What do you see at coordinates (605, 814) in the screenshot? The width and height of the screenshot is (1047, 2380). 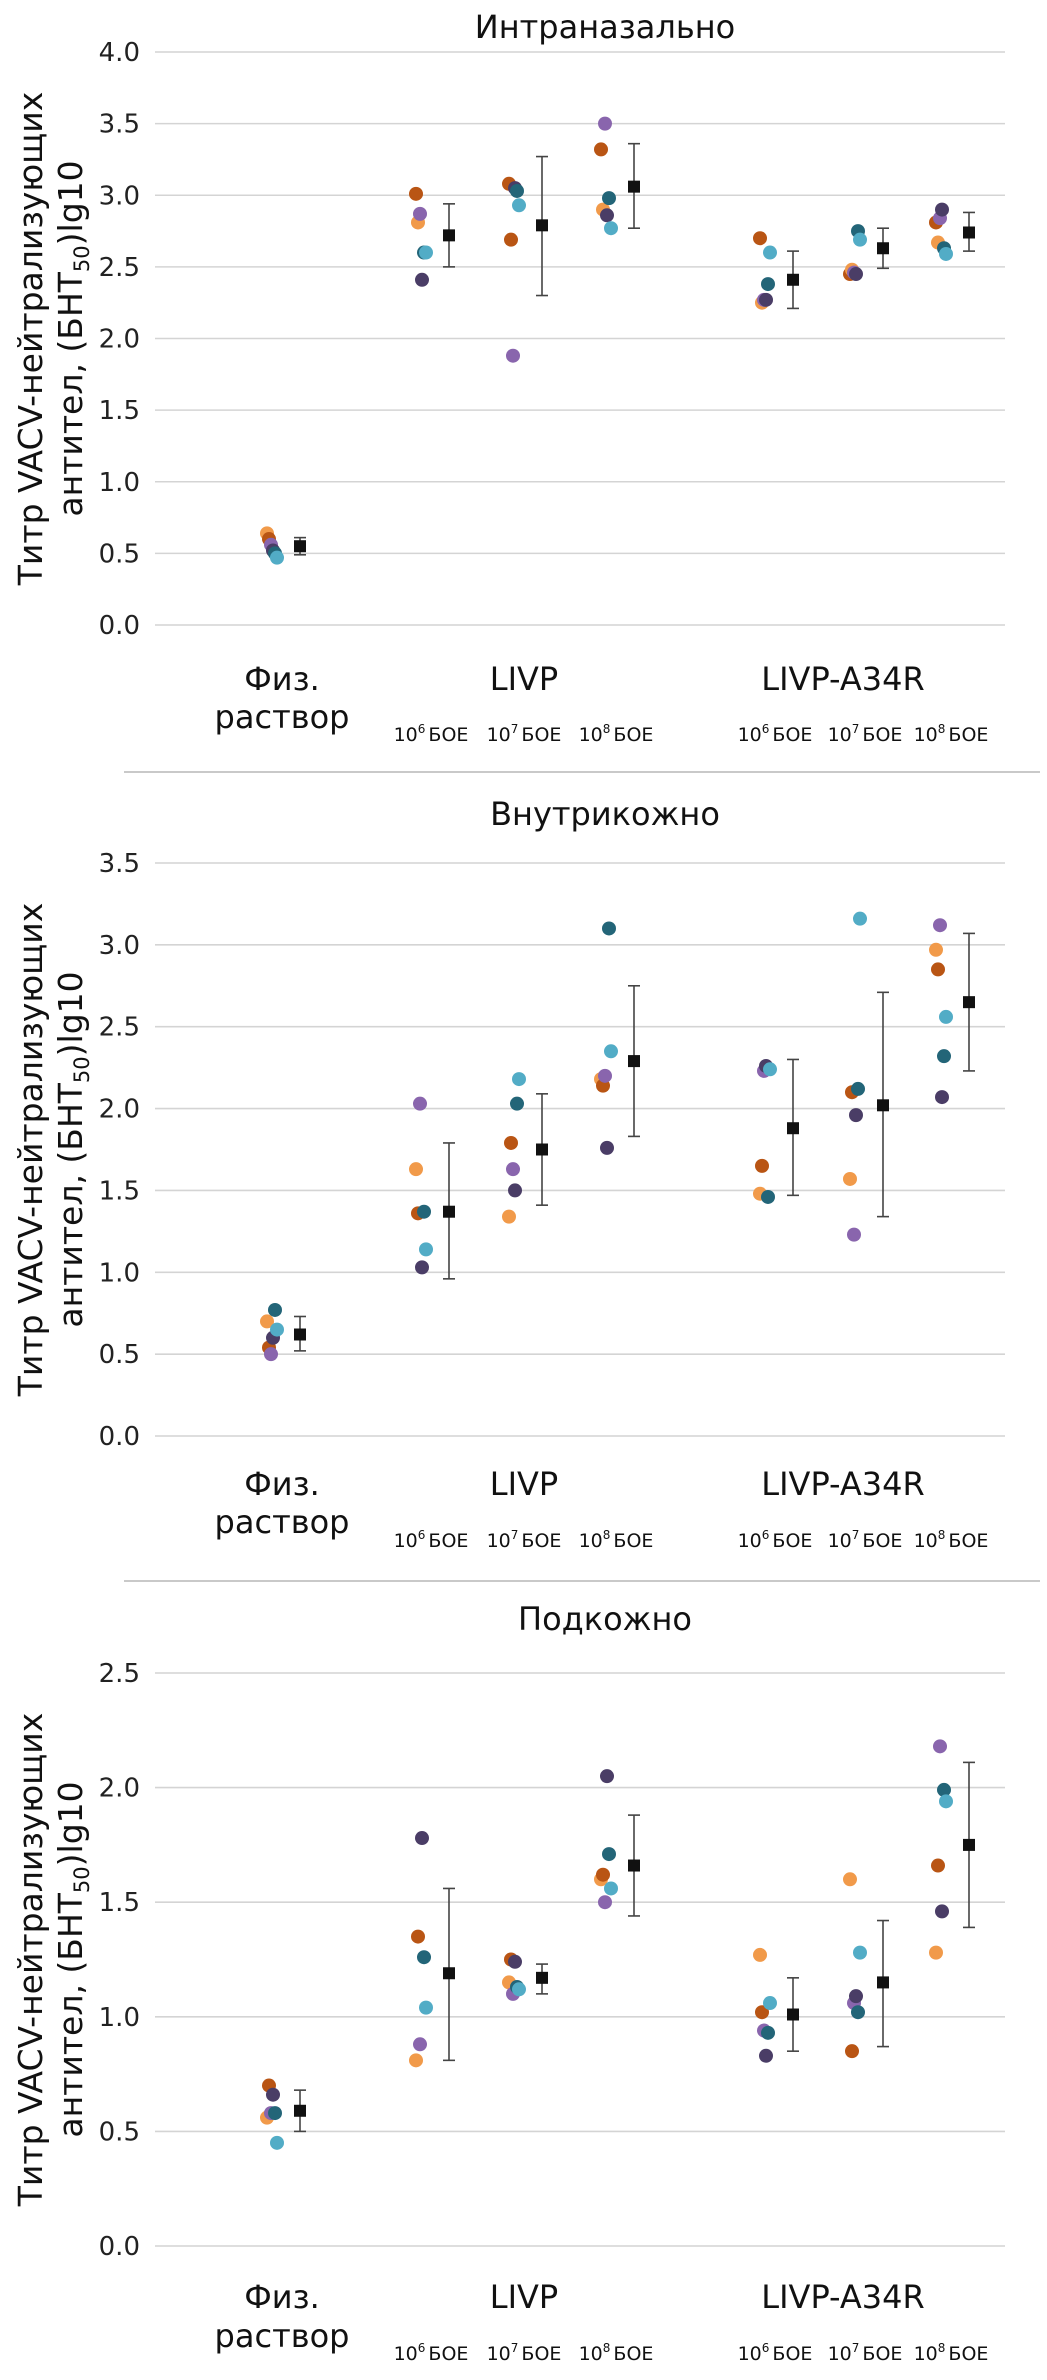 I see `panel-title: Внутрикожно` at bounding box center [605, 814].